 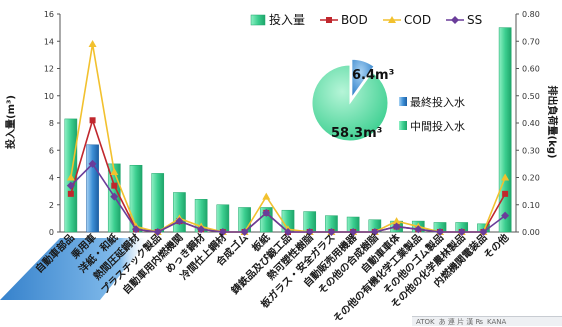 I want to click on pie-slice-final, so click(x=363, y=78).